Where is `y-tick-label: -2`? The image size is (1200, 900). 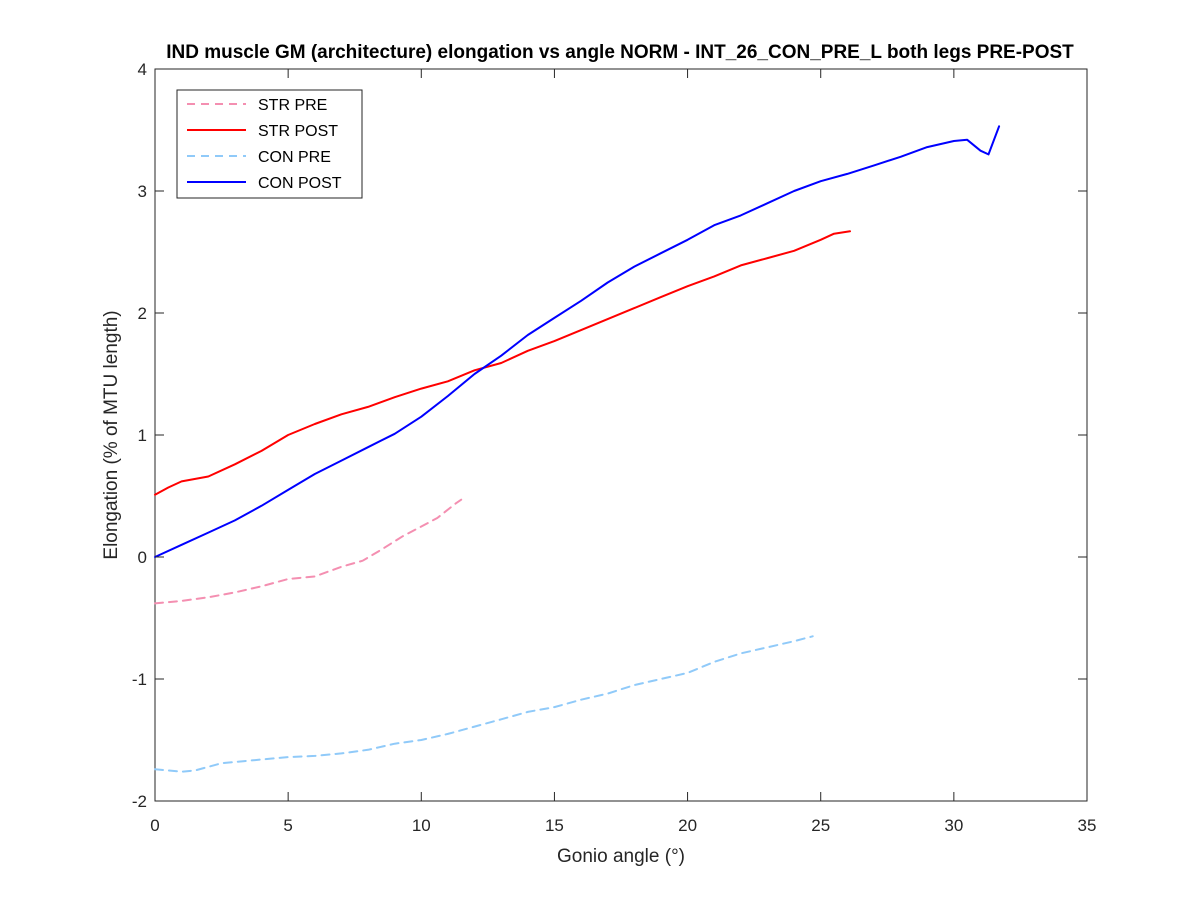
y-tick-label: -2 is located at coordinates (139, 801).